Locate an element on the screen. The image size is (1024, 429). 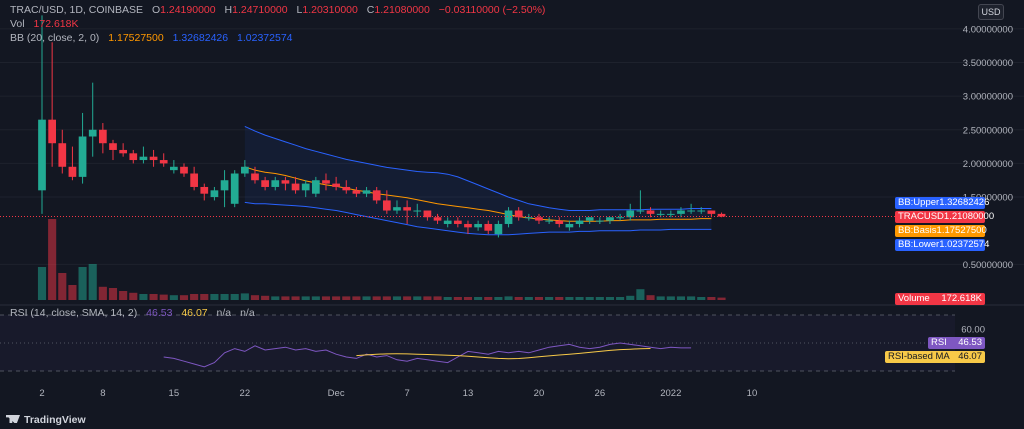
bb-fill is located at coordinates (478, 180).